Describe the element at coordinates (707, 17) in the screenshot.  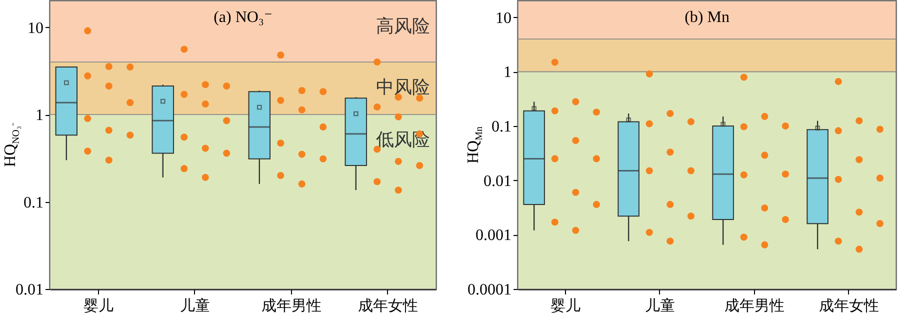
I see `text: (b) Mn` at that location.